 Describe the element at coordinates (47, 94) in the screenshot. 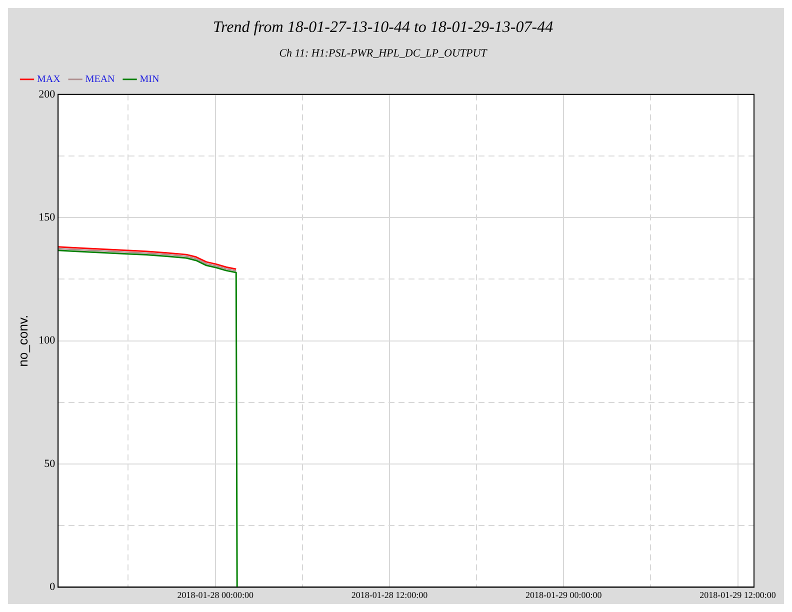

I see `y-tick-label: 200` at that location.